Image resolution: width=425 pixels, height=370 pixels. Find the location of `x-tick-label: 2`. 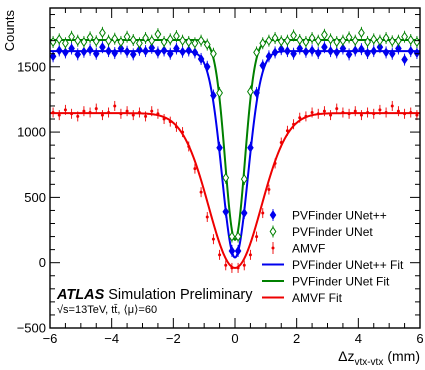

x-tick-label: 2 is located at coordinates (296, 338).